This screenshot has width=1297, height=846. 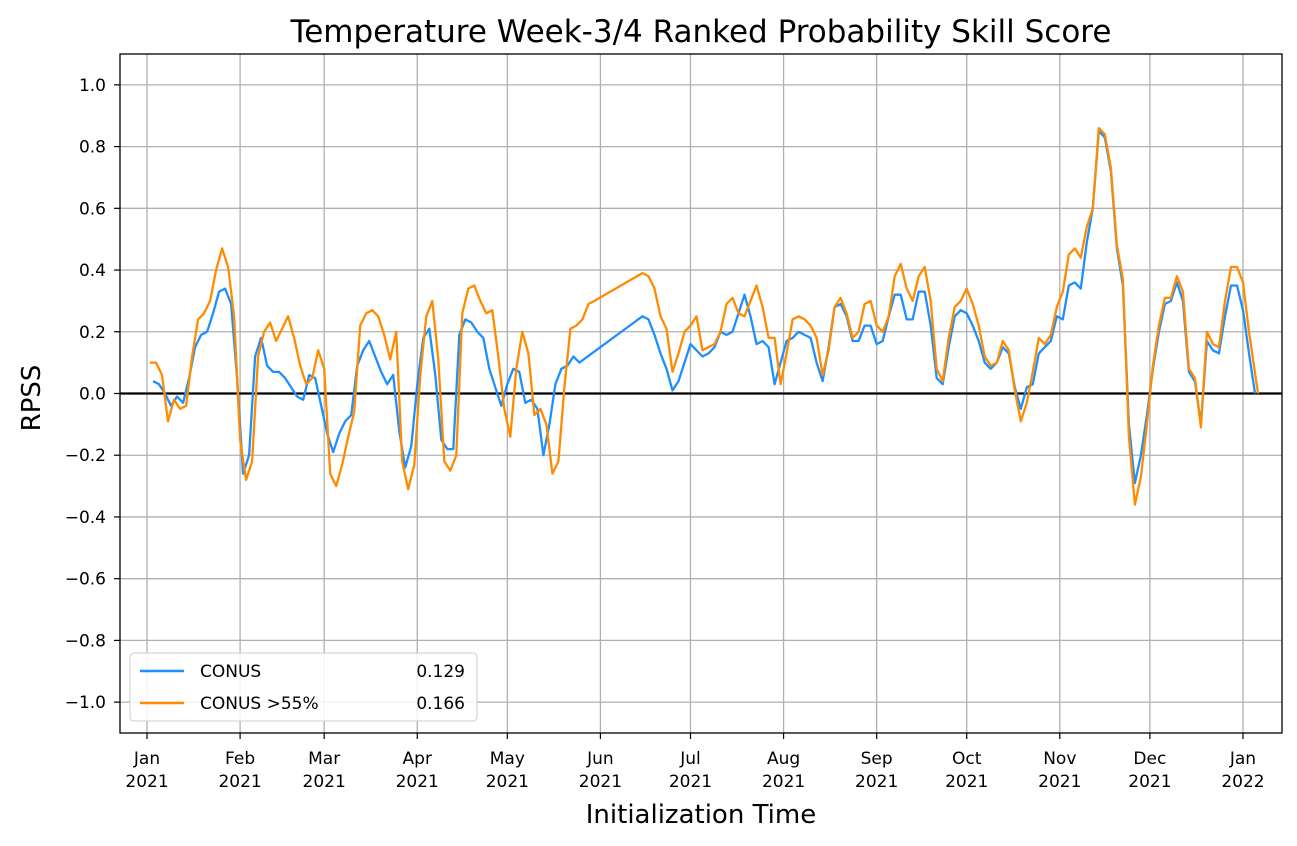 What do you see at coordinates (690, 759) in the screenshot?
I see `x-tick-label-month: Jul` at bounding box center [690, 759].